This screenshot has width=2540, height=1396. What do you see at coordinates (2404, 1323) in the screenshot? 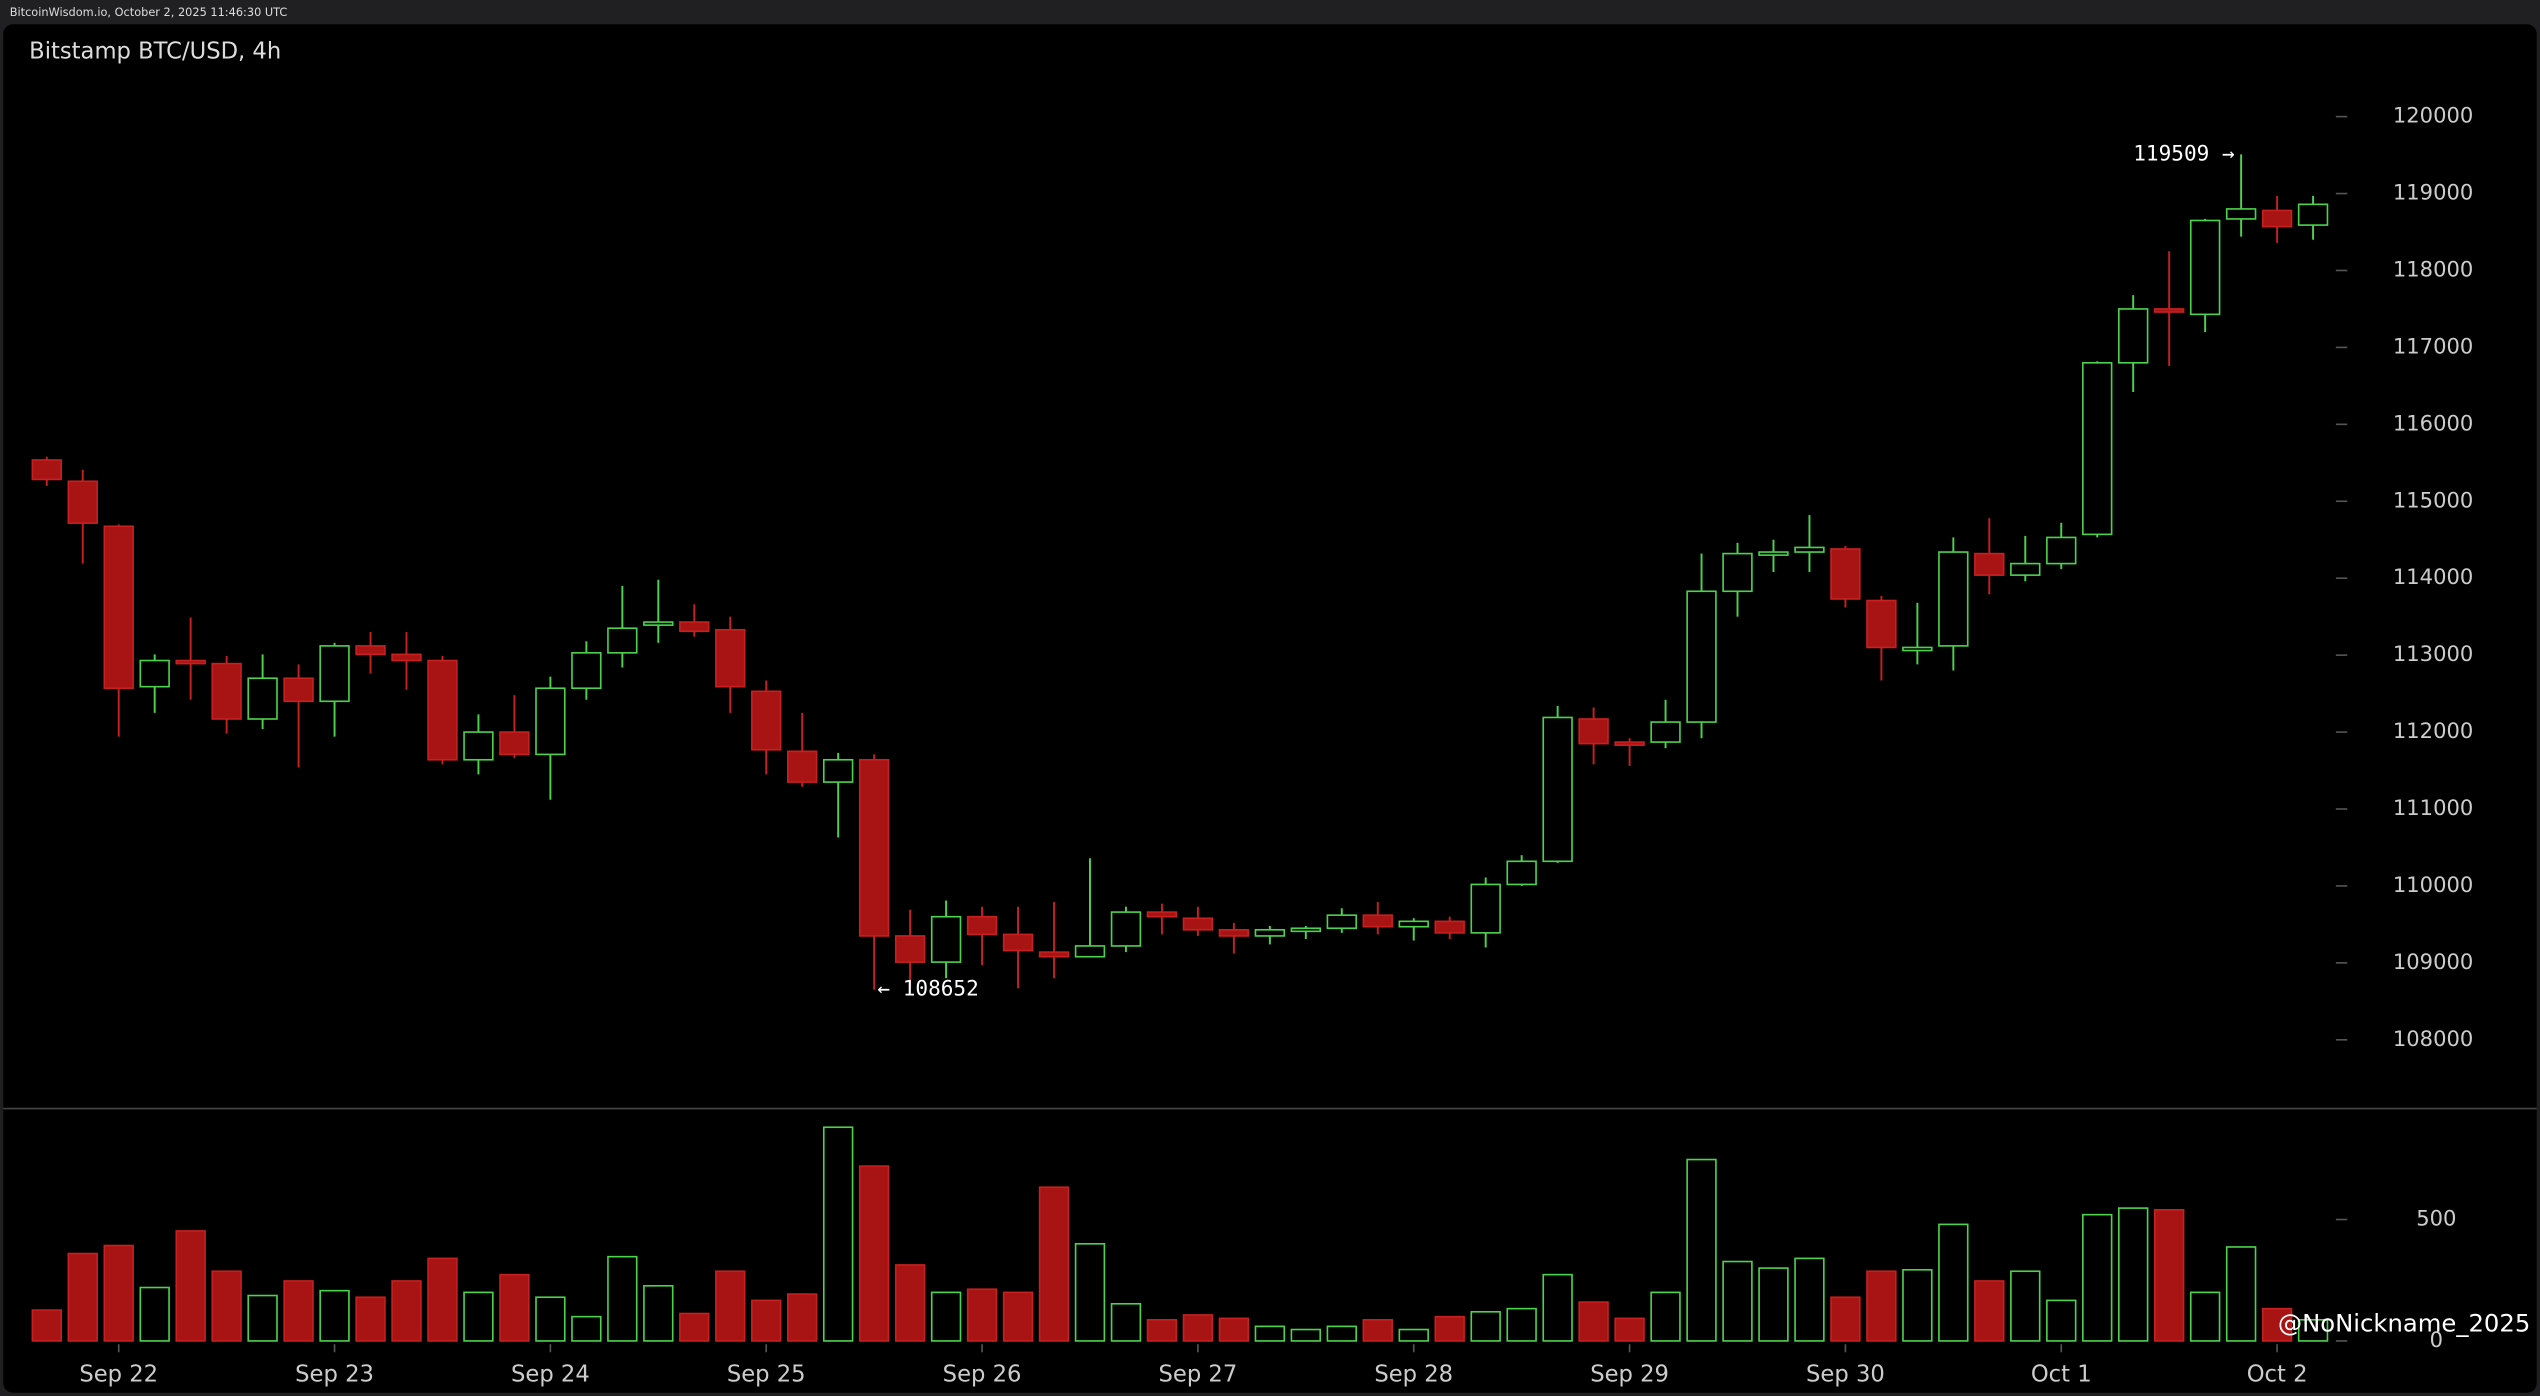
I see `watermark: @NoNickname_2025` at bounding box center [2404, 1323].